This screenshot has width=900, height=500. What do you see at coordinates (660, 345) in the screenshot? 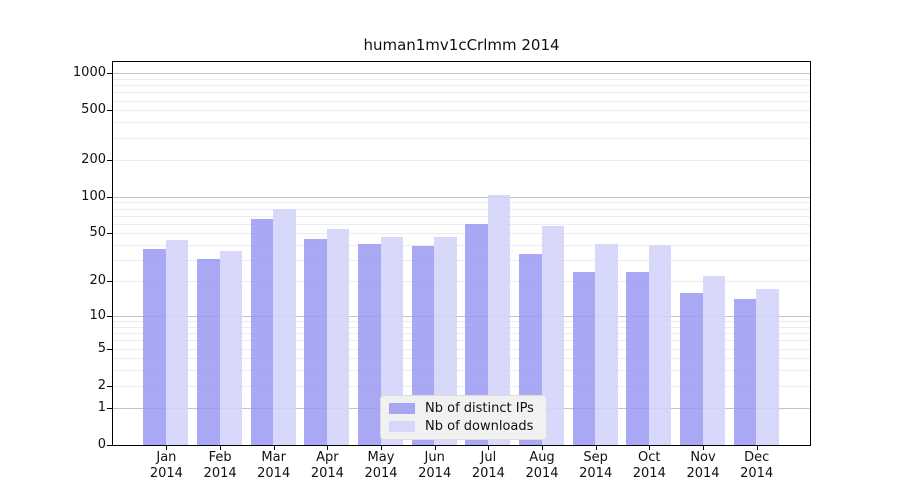
I see `bar-oct-downloads` at bounding box center [660, 345].